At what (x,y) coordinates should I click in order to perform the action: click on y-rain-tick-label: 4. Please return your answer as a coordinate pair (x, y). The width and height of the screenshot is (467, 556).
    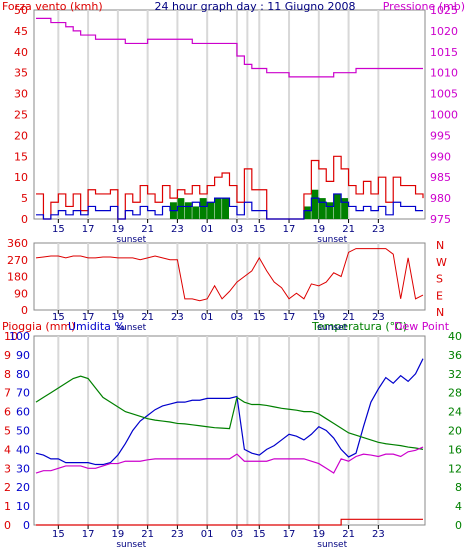
    Looking at the image, I should click on (7, 449).